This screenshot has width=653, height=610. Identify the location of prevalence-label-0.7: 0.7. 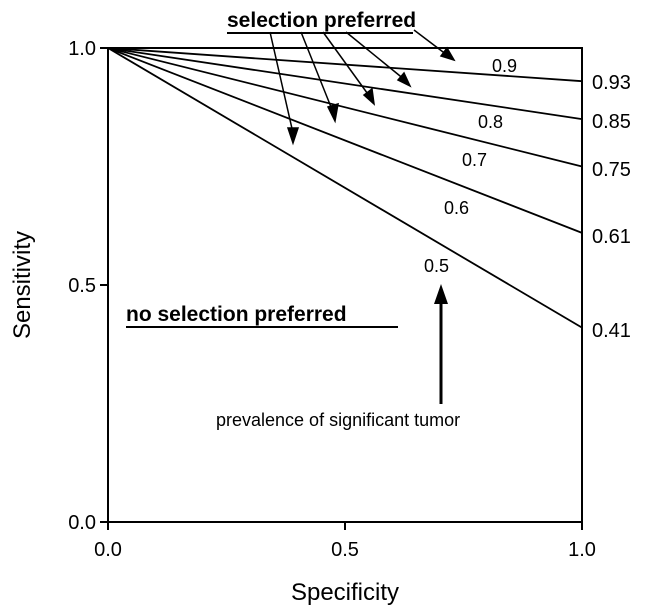
(474, 160).